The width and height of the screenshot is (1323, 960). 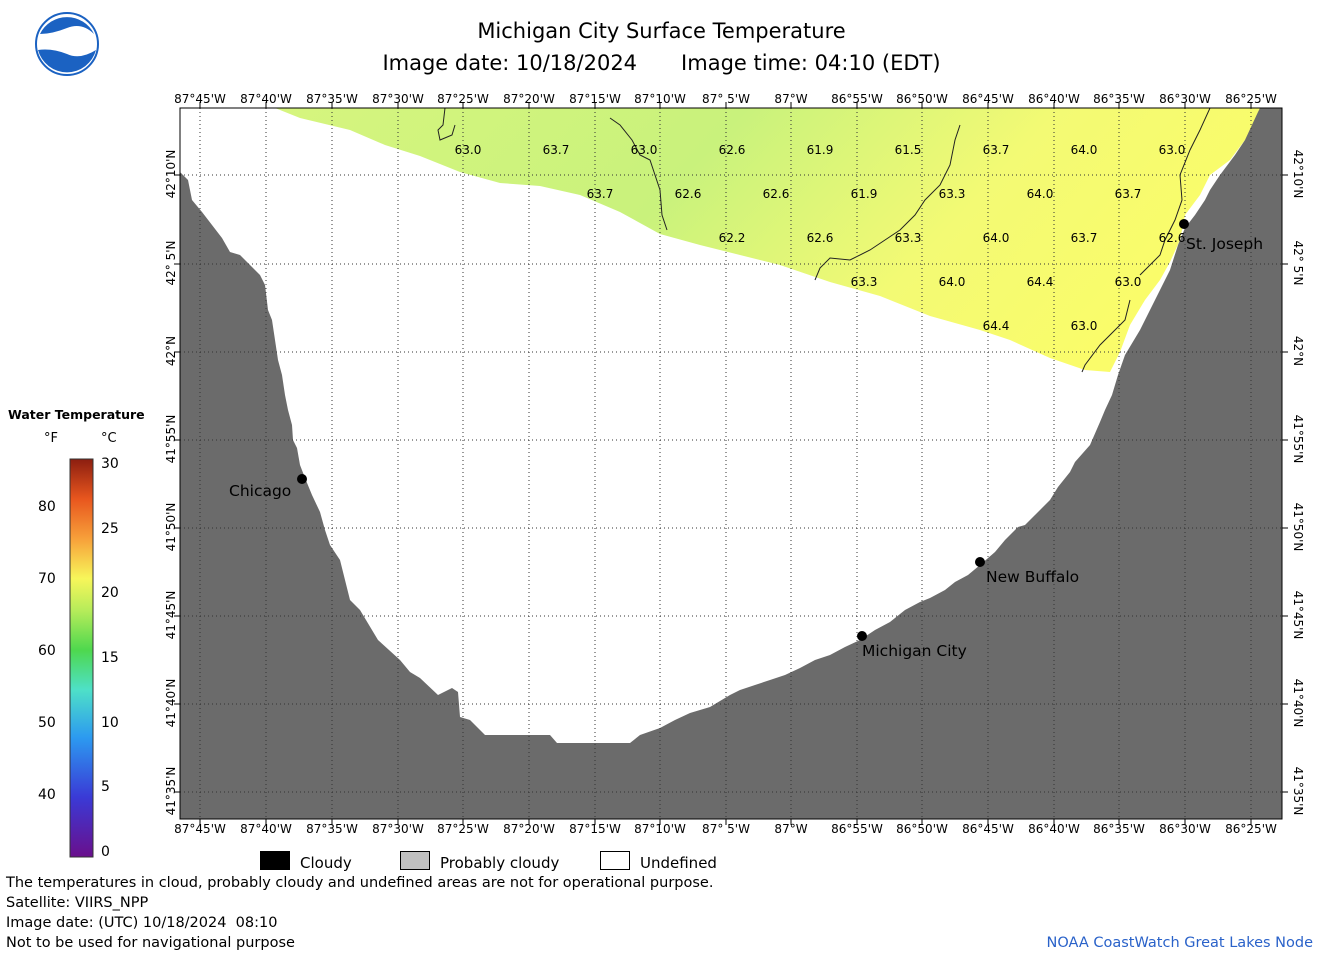 What do you see at coordinates (51, 438) in the screenshot?
I see `legend-unit-f: °F` at bounding box center [51, 438].